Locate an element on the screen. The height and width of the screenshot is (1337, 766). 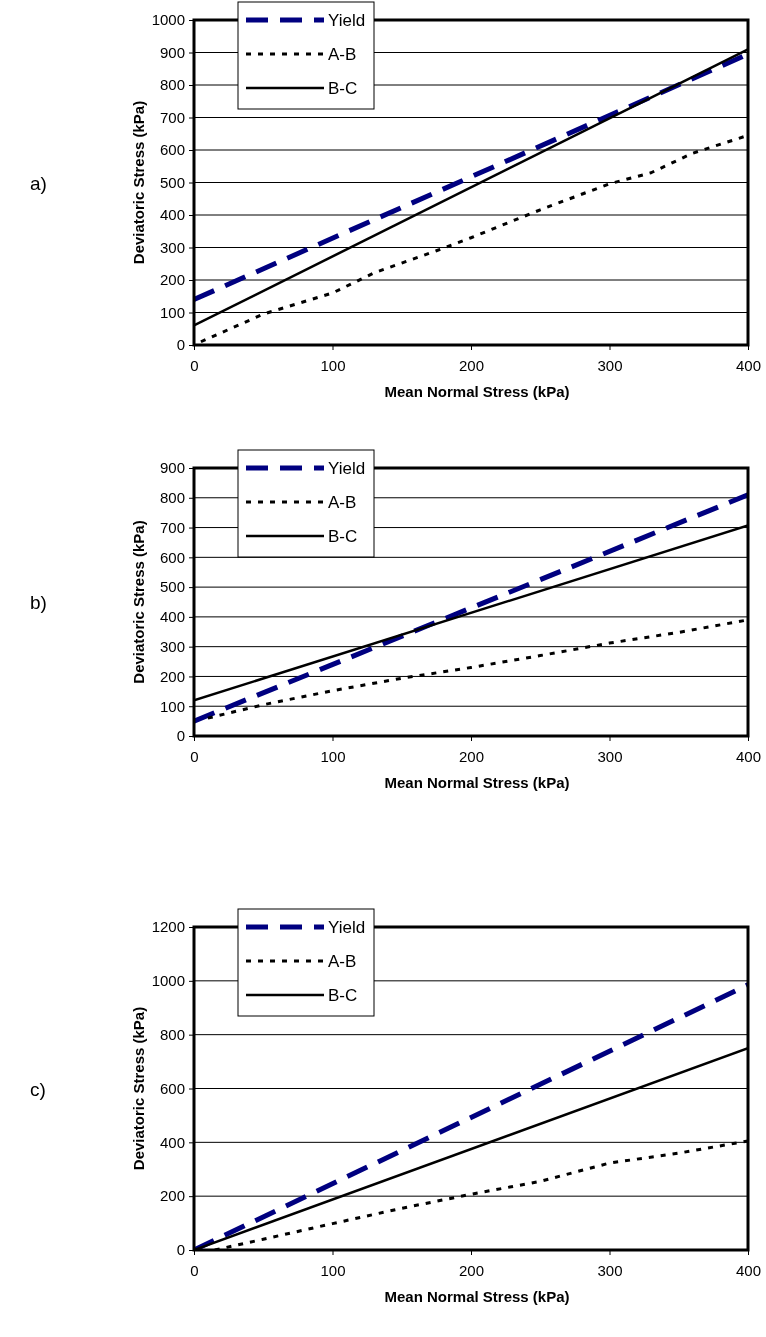
text: b) is located at coordinates (38, 602).